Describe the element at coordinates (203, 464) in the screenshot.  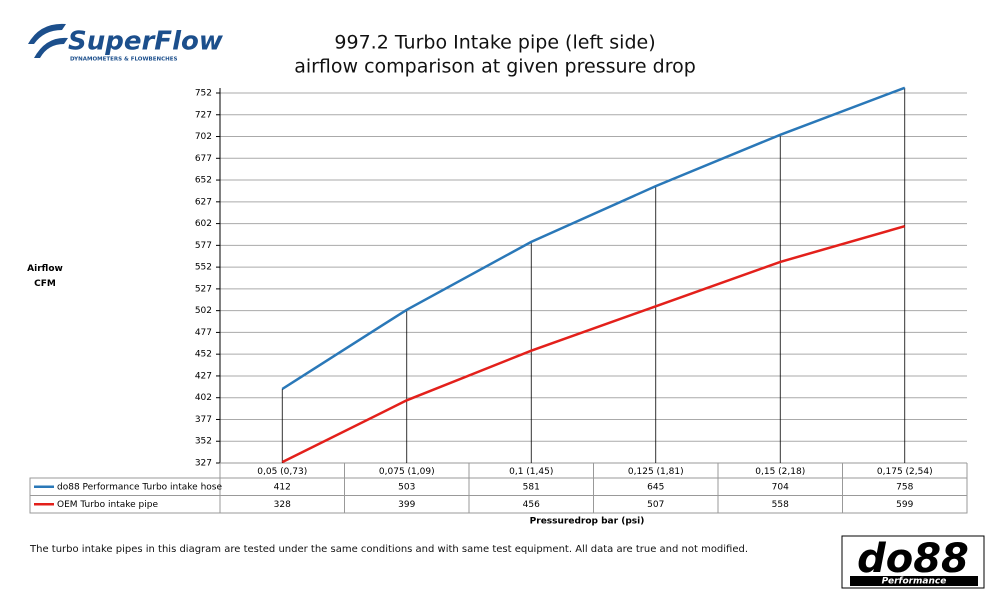
I see `y-tick-label: 327` at that location.